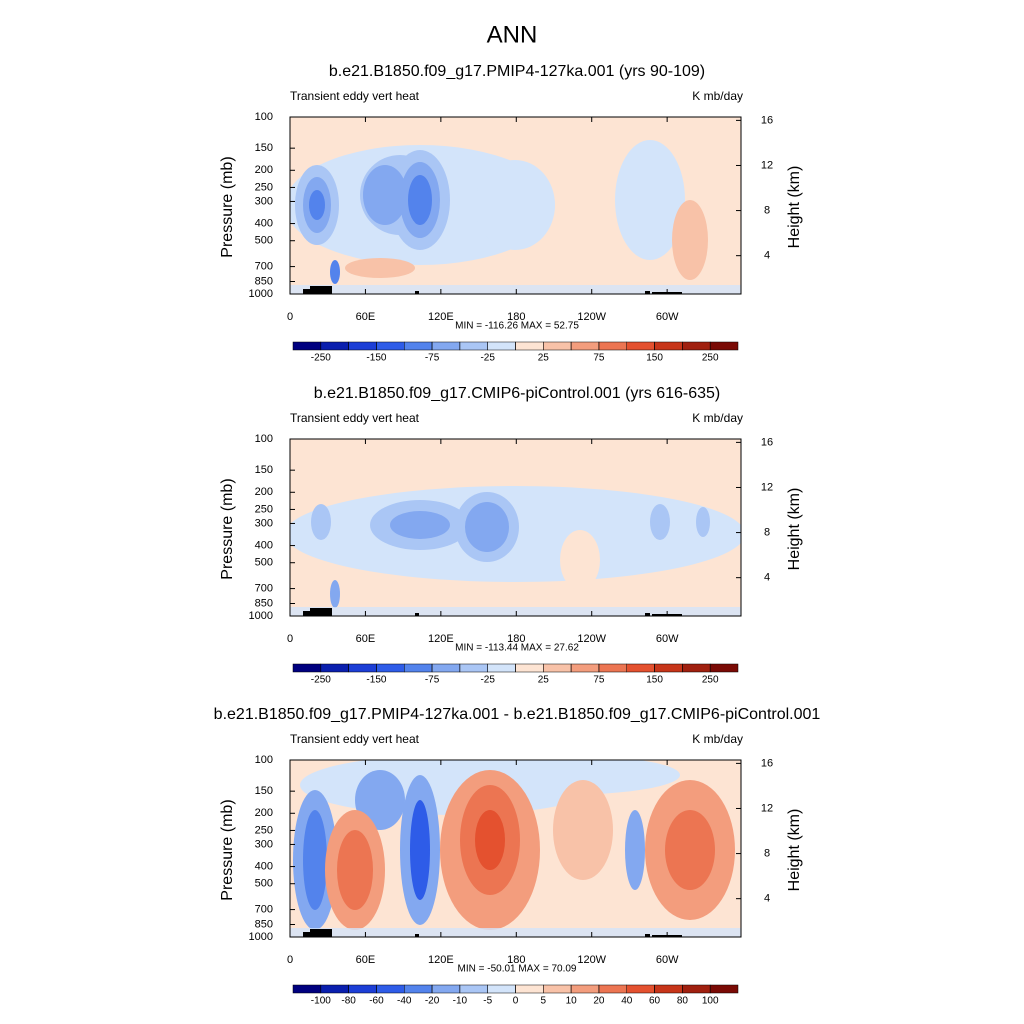  I want to click on colorbar-label: -100, so click(321, 1001).